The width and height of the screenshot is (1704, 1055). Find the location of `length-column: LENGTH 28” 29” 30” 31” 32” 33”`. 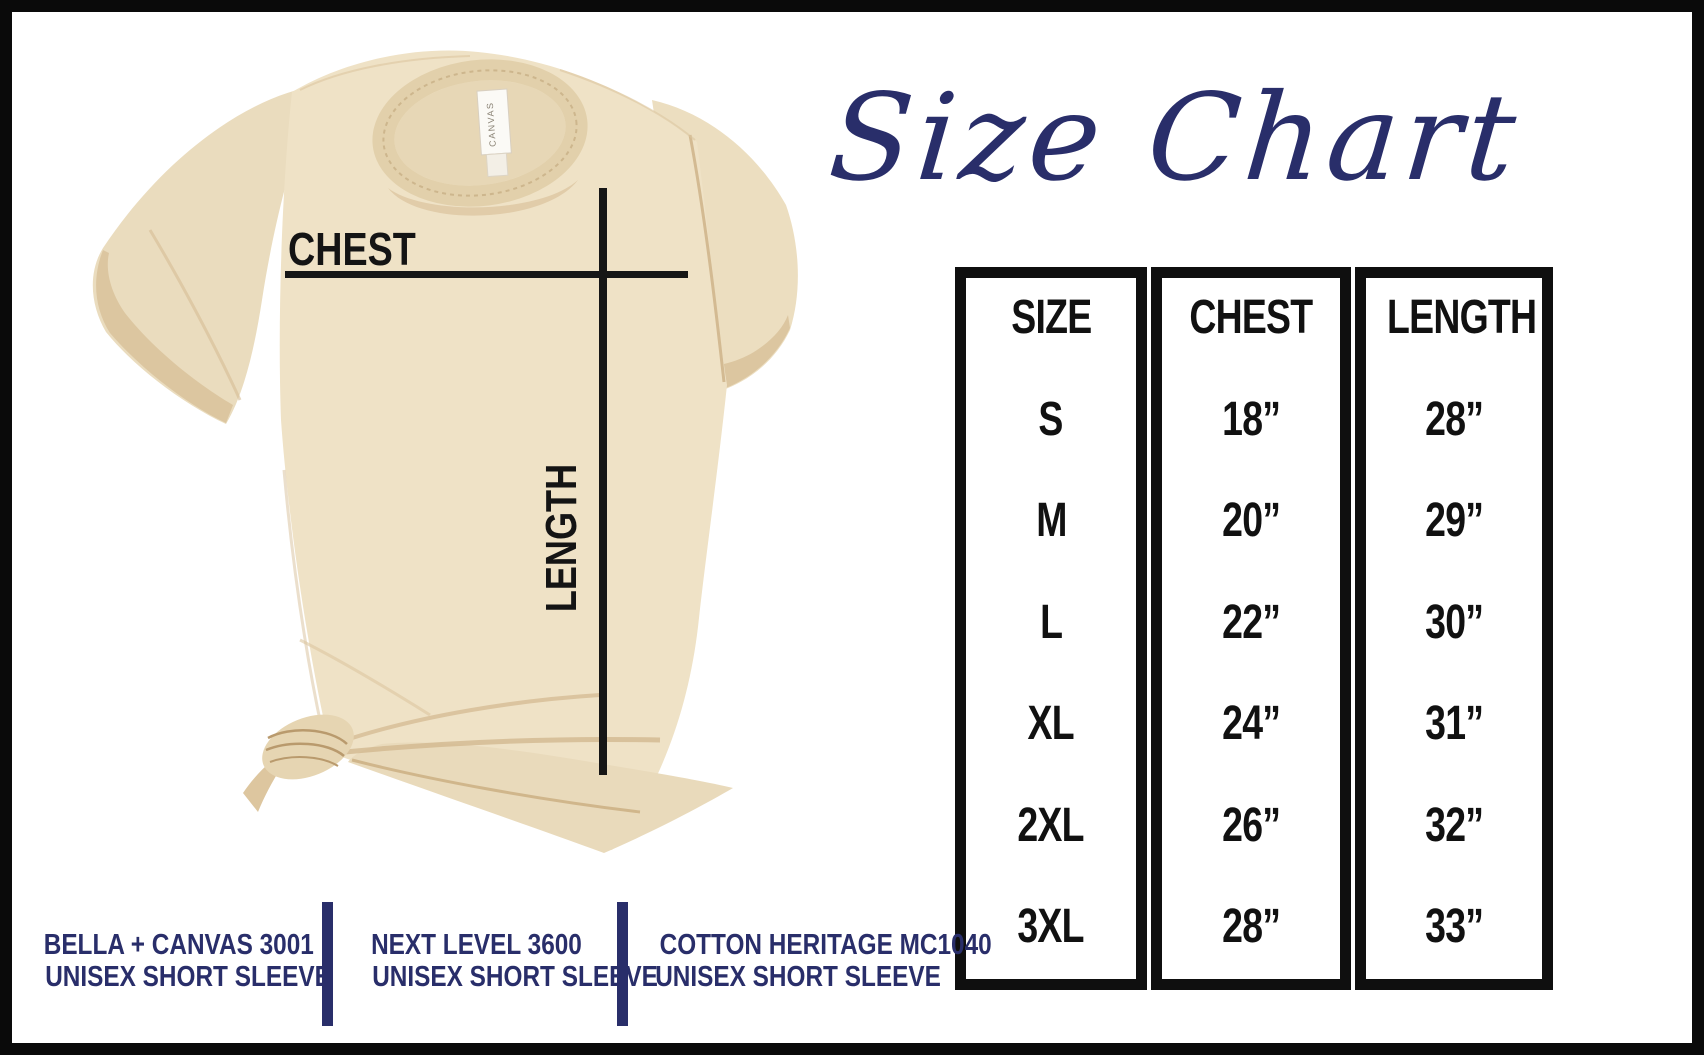

length-column: LENGTH 28” 29” 30” 31” 32” 33” is located at coordinates (1454, 628).